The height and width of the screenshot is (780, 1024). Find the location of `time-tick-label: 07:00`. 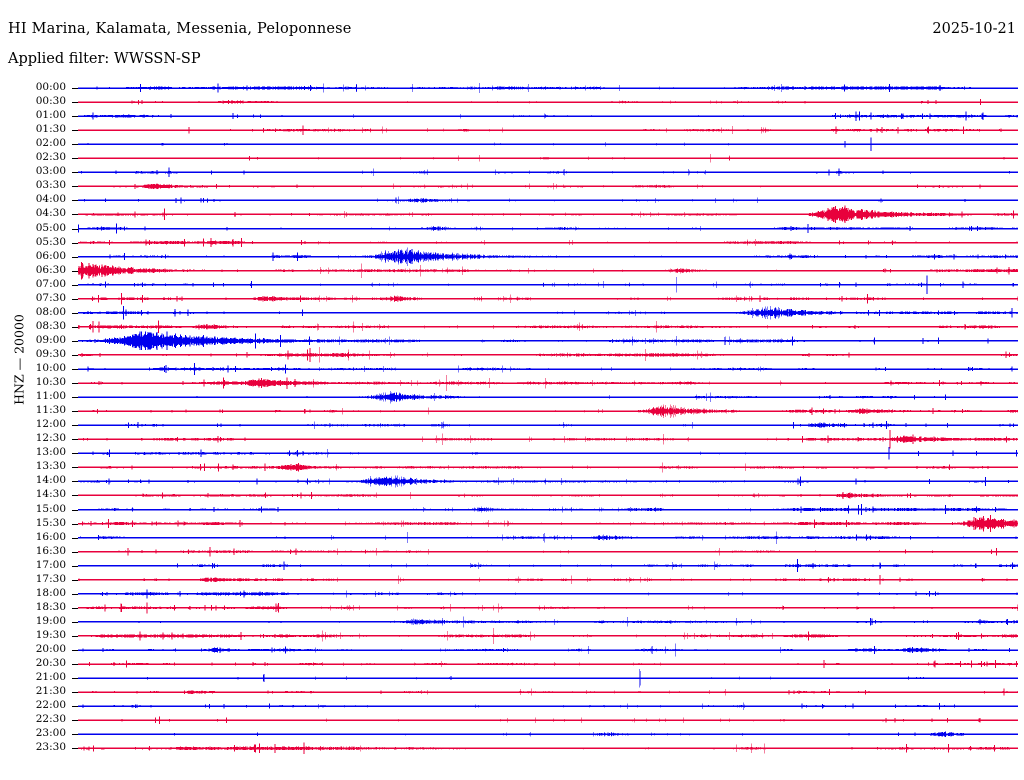

time-tick-label: 07:00 is located at coordinates (50, 283).